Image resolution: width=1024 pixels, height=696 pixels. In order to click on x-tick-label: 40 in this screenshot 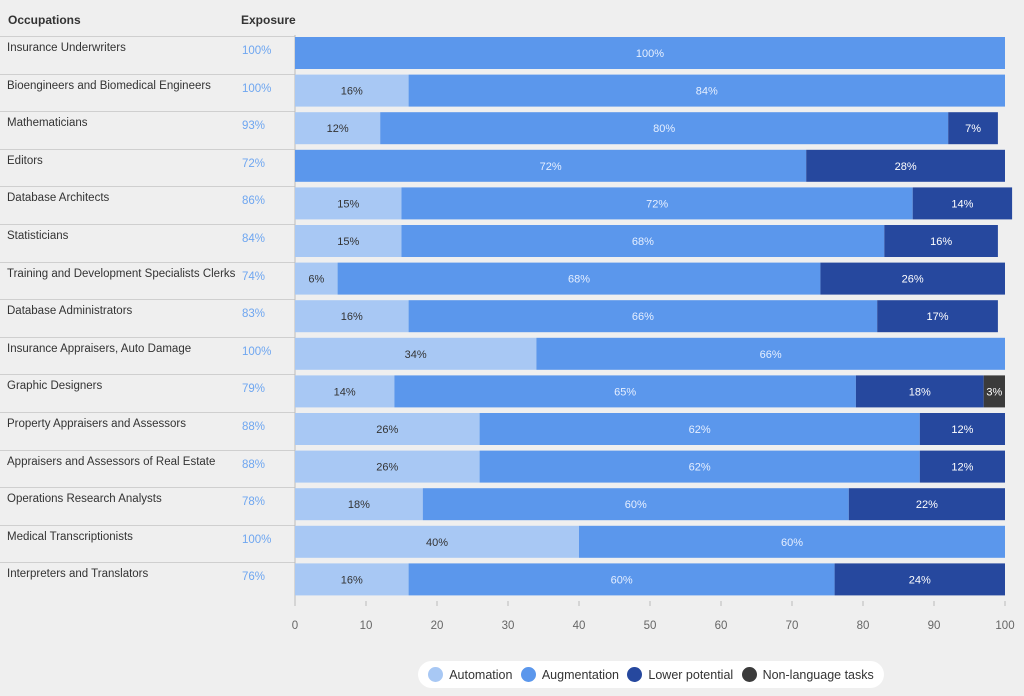, I will do `click(579, 626)`.